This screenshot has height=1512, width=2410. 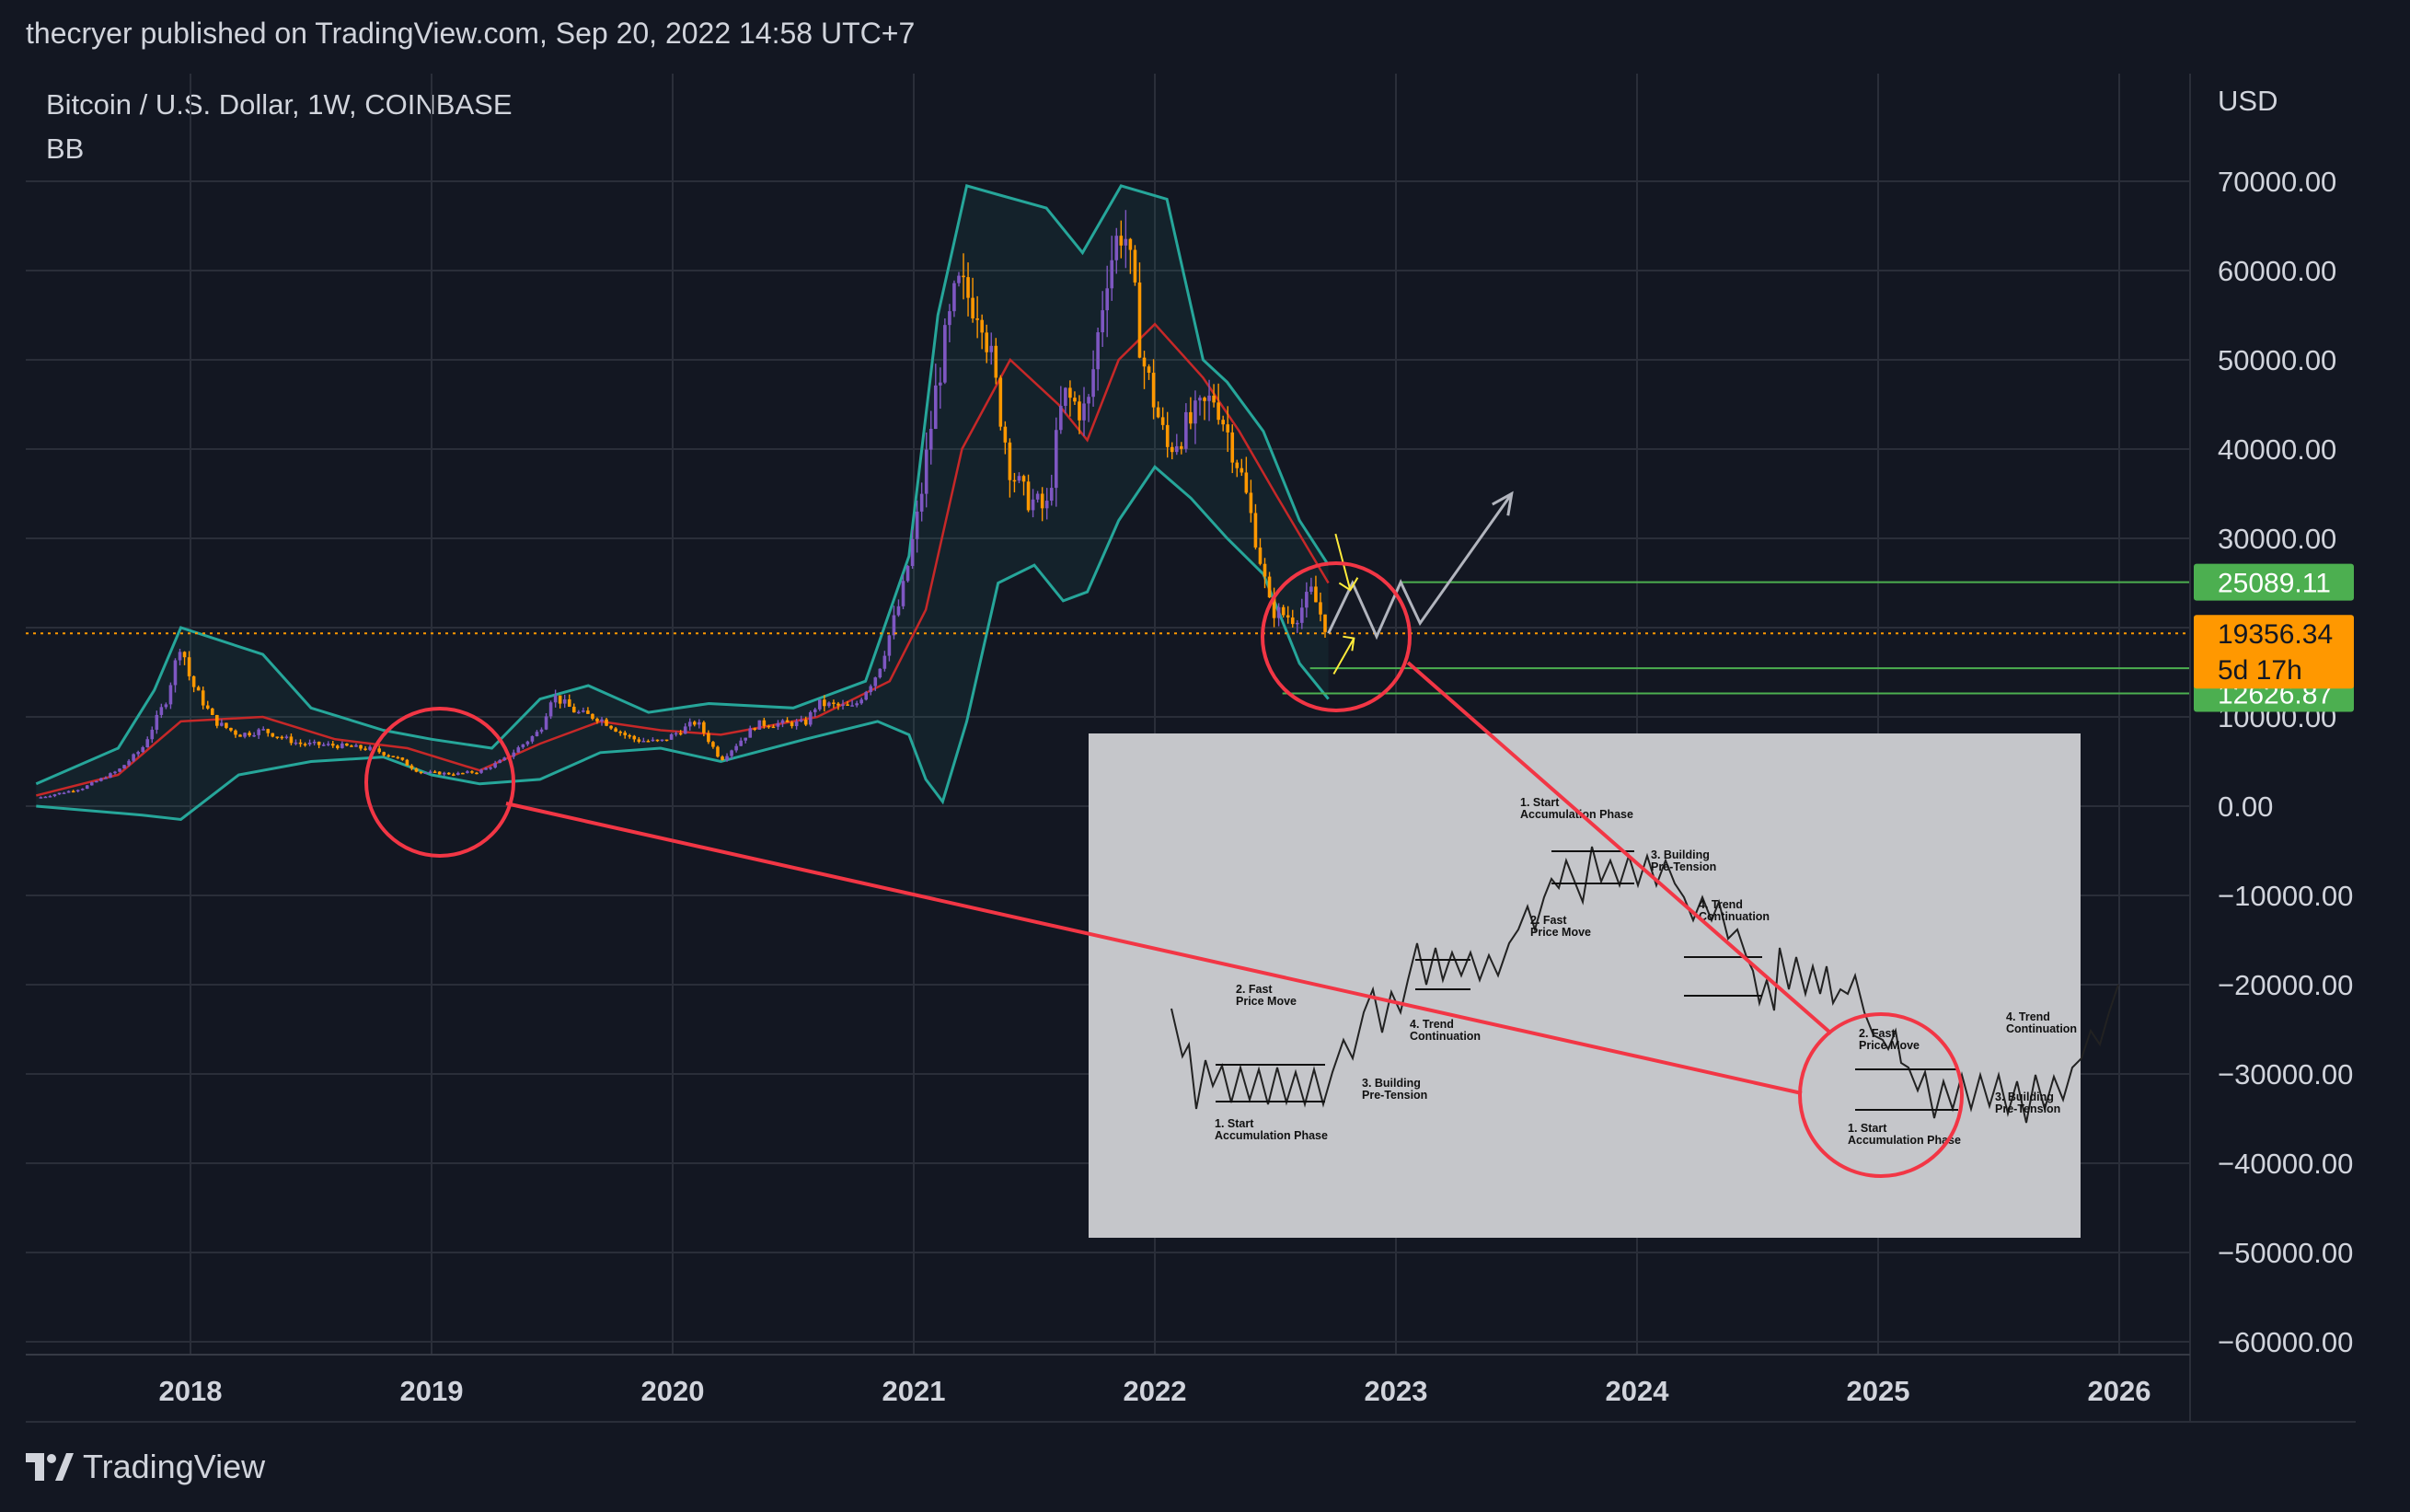 What do you see at coordinates (279, 104) in the screenshot?
I see `symbol-legend: Bitcoin / U.S. Dollar, 1W, COINBASE` at bounding box center [279, 104].